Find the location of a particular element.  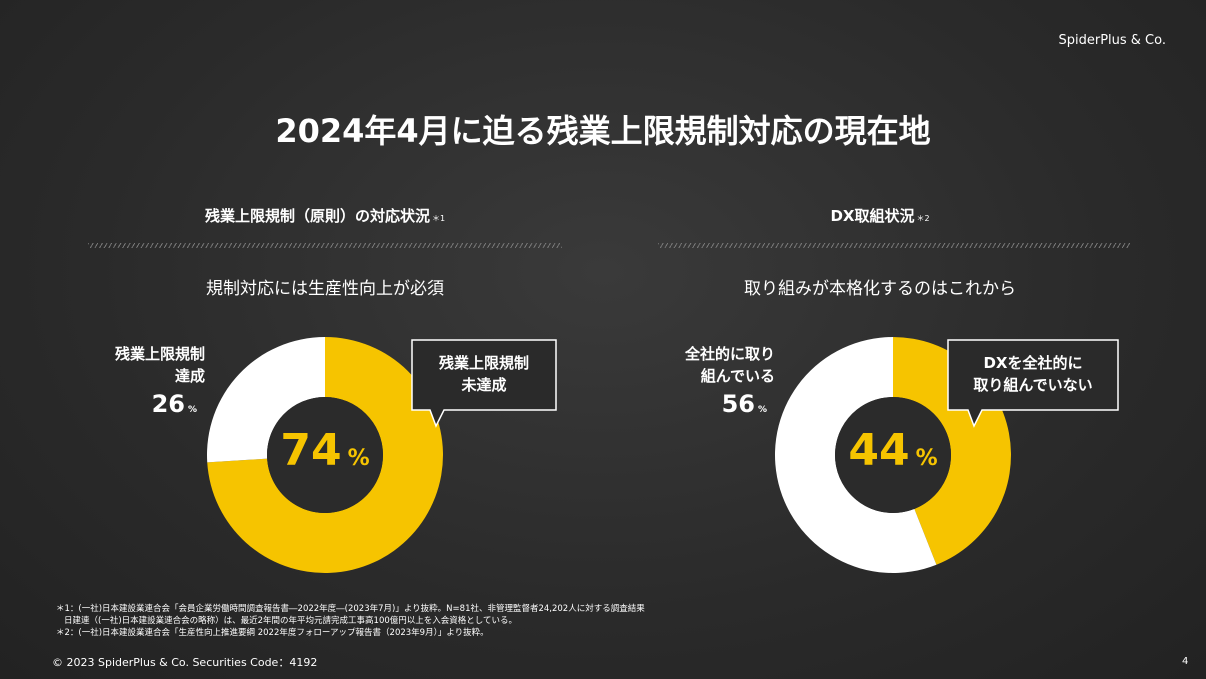

note-mark: ＊1 is located at coordinates (438, 218).